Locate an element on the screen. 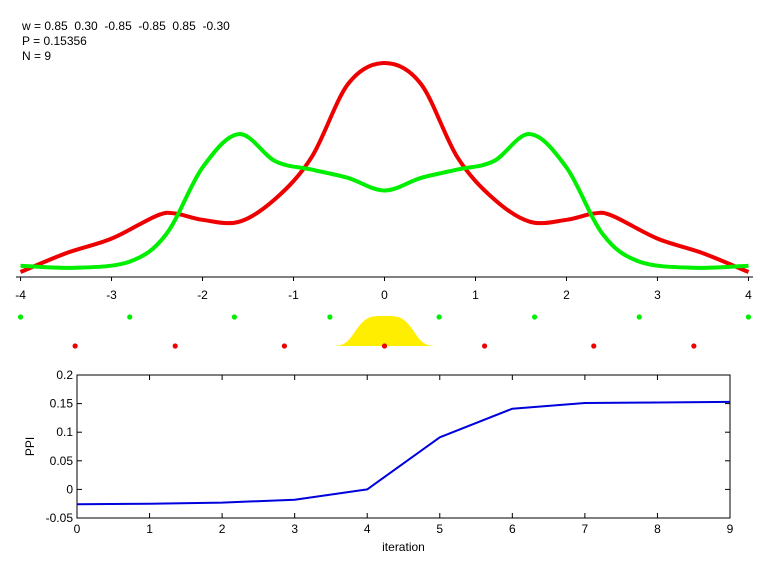  ppi-x-tick-label: 7 is located at coordinates (585, 529).